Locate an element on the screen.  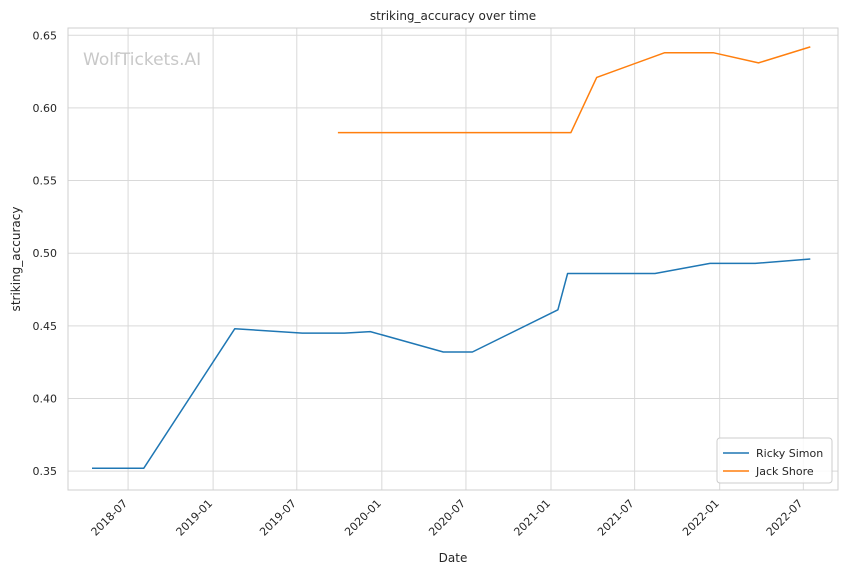
y-tick-label: 0.55 is located at coordinates (45, 181).